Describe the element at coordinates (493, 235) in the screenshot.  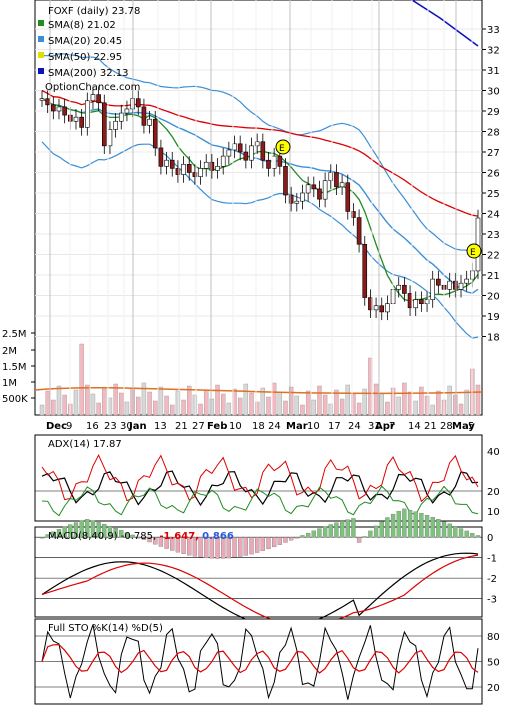
I see `price-tick-label: 23` at that location.